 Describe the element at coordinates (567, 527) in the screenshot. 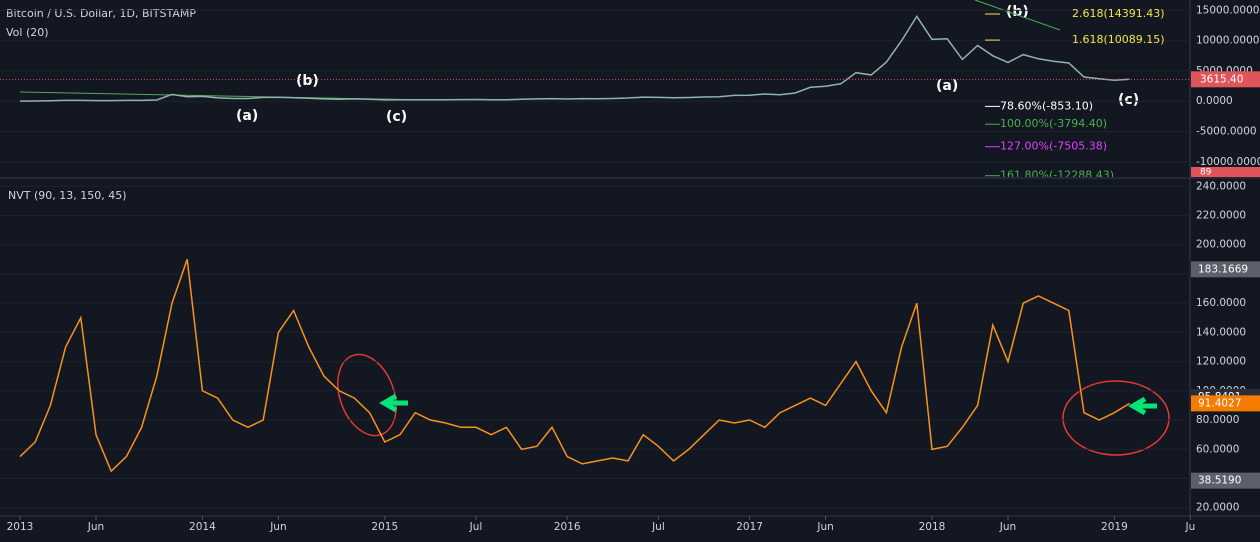

I see `x-tick-label: 2016` at that location.